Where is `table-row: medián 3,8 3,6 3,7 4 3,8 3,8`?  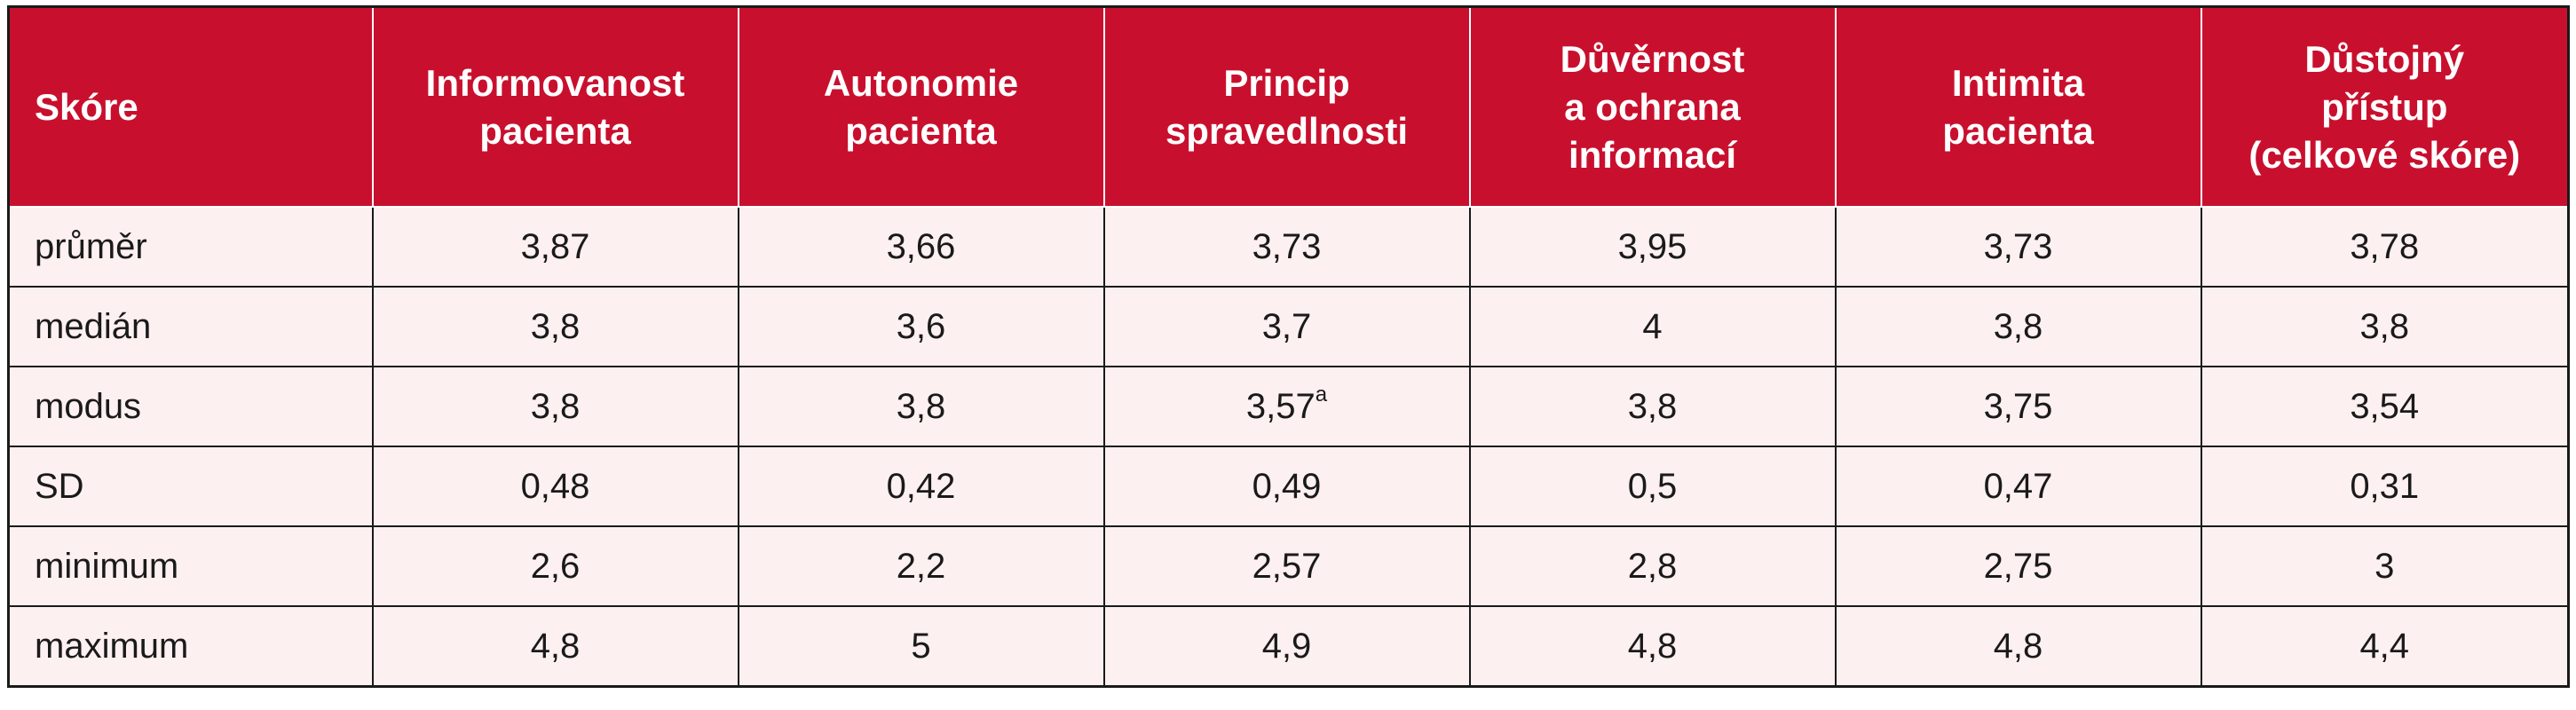 table-row: medián 3,8 3,6 3,7 4 3,8 3,8 is located at coordinates (1288, 326).